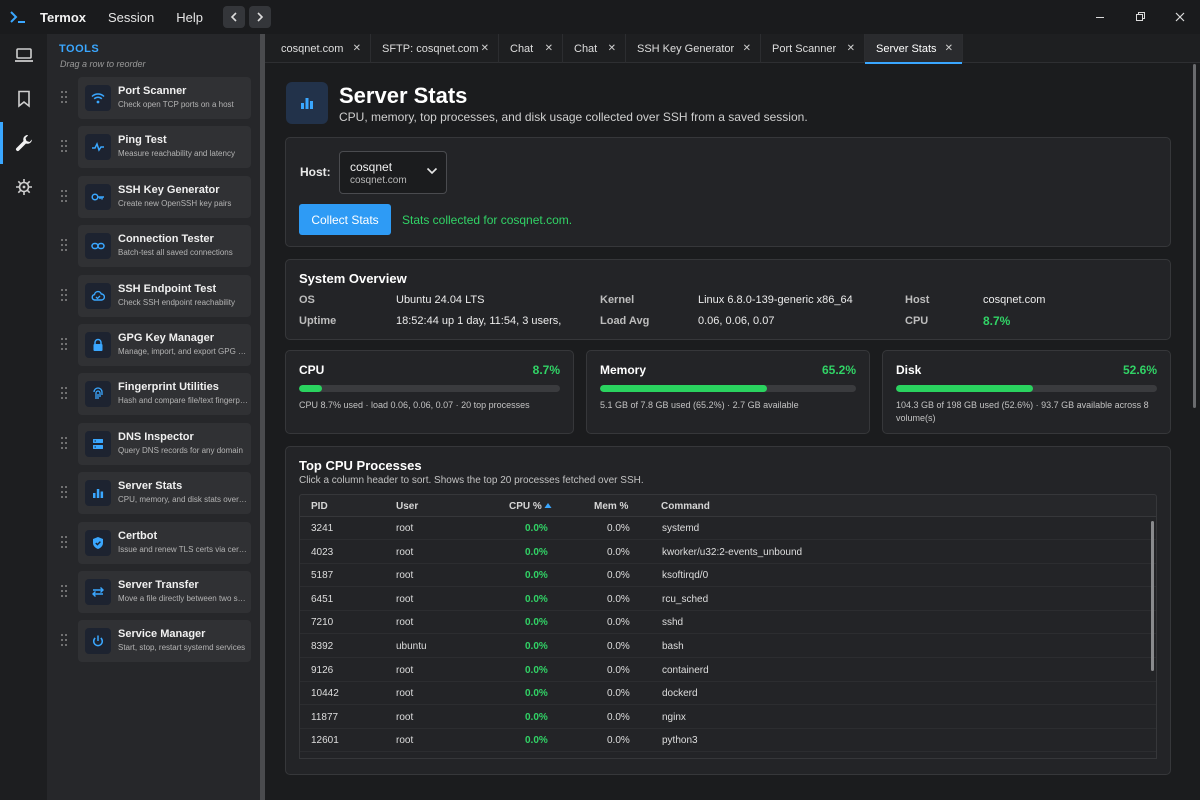 The width and height of the screenshot is (1200, 800). What do you see at coordinates (23, 99) in the screenshot?
I see `activity-bookmarks` at bounding box center [23, 99].